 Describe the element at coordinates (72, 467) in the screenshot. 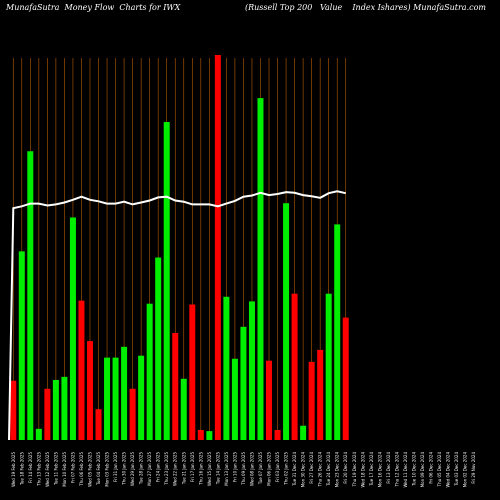

I see `x-tick-label: Fri 07 Feb 2025` at that location.